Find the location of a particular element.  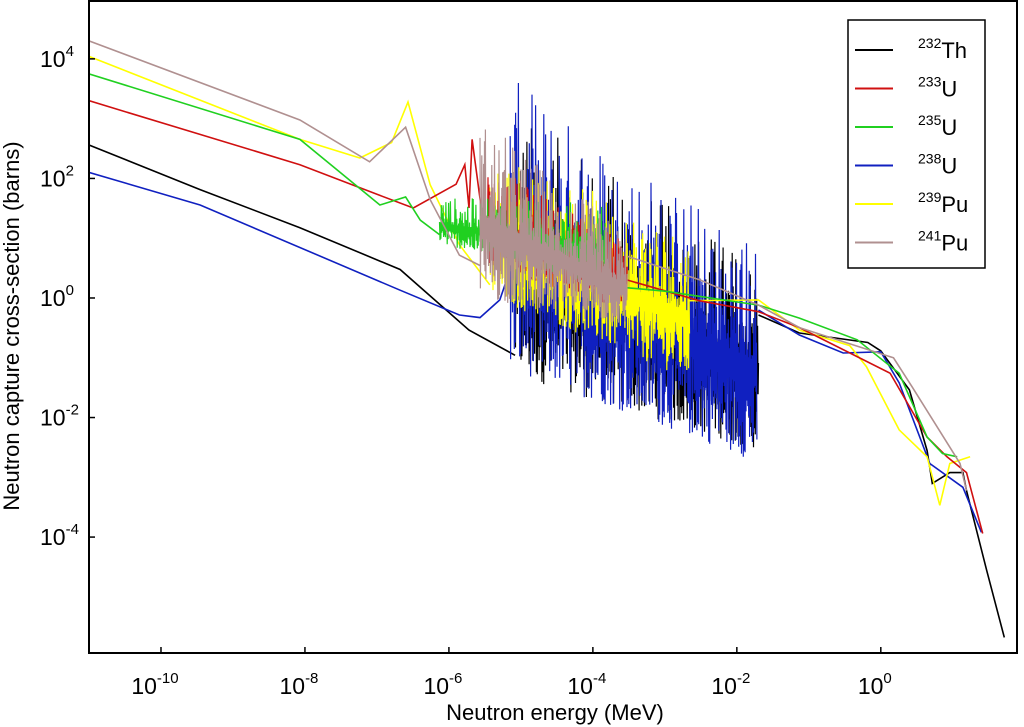

legend-box is located at coordinates (916, 144).